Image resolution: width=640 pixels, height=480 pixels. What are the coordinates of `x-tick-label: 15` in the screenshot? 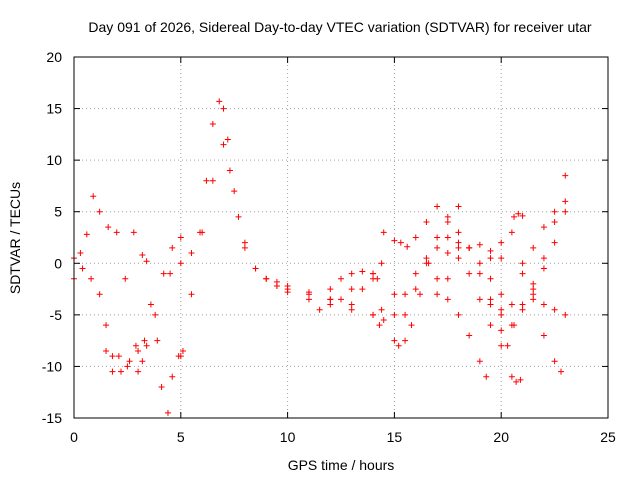 It's located at (395, 437).